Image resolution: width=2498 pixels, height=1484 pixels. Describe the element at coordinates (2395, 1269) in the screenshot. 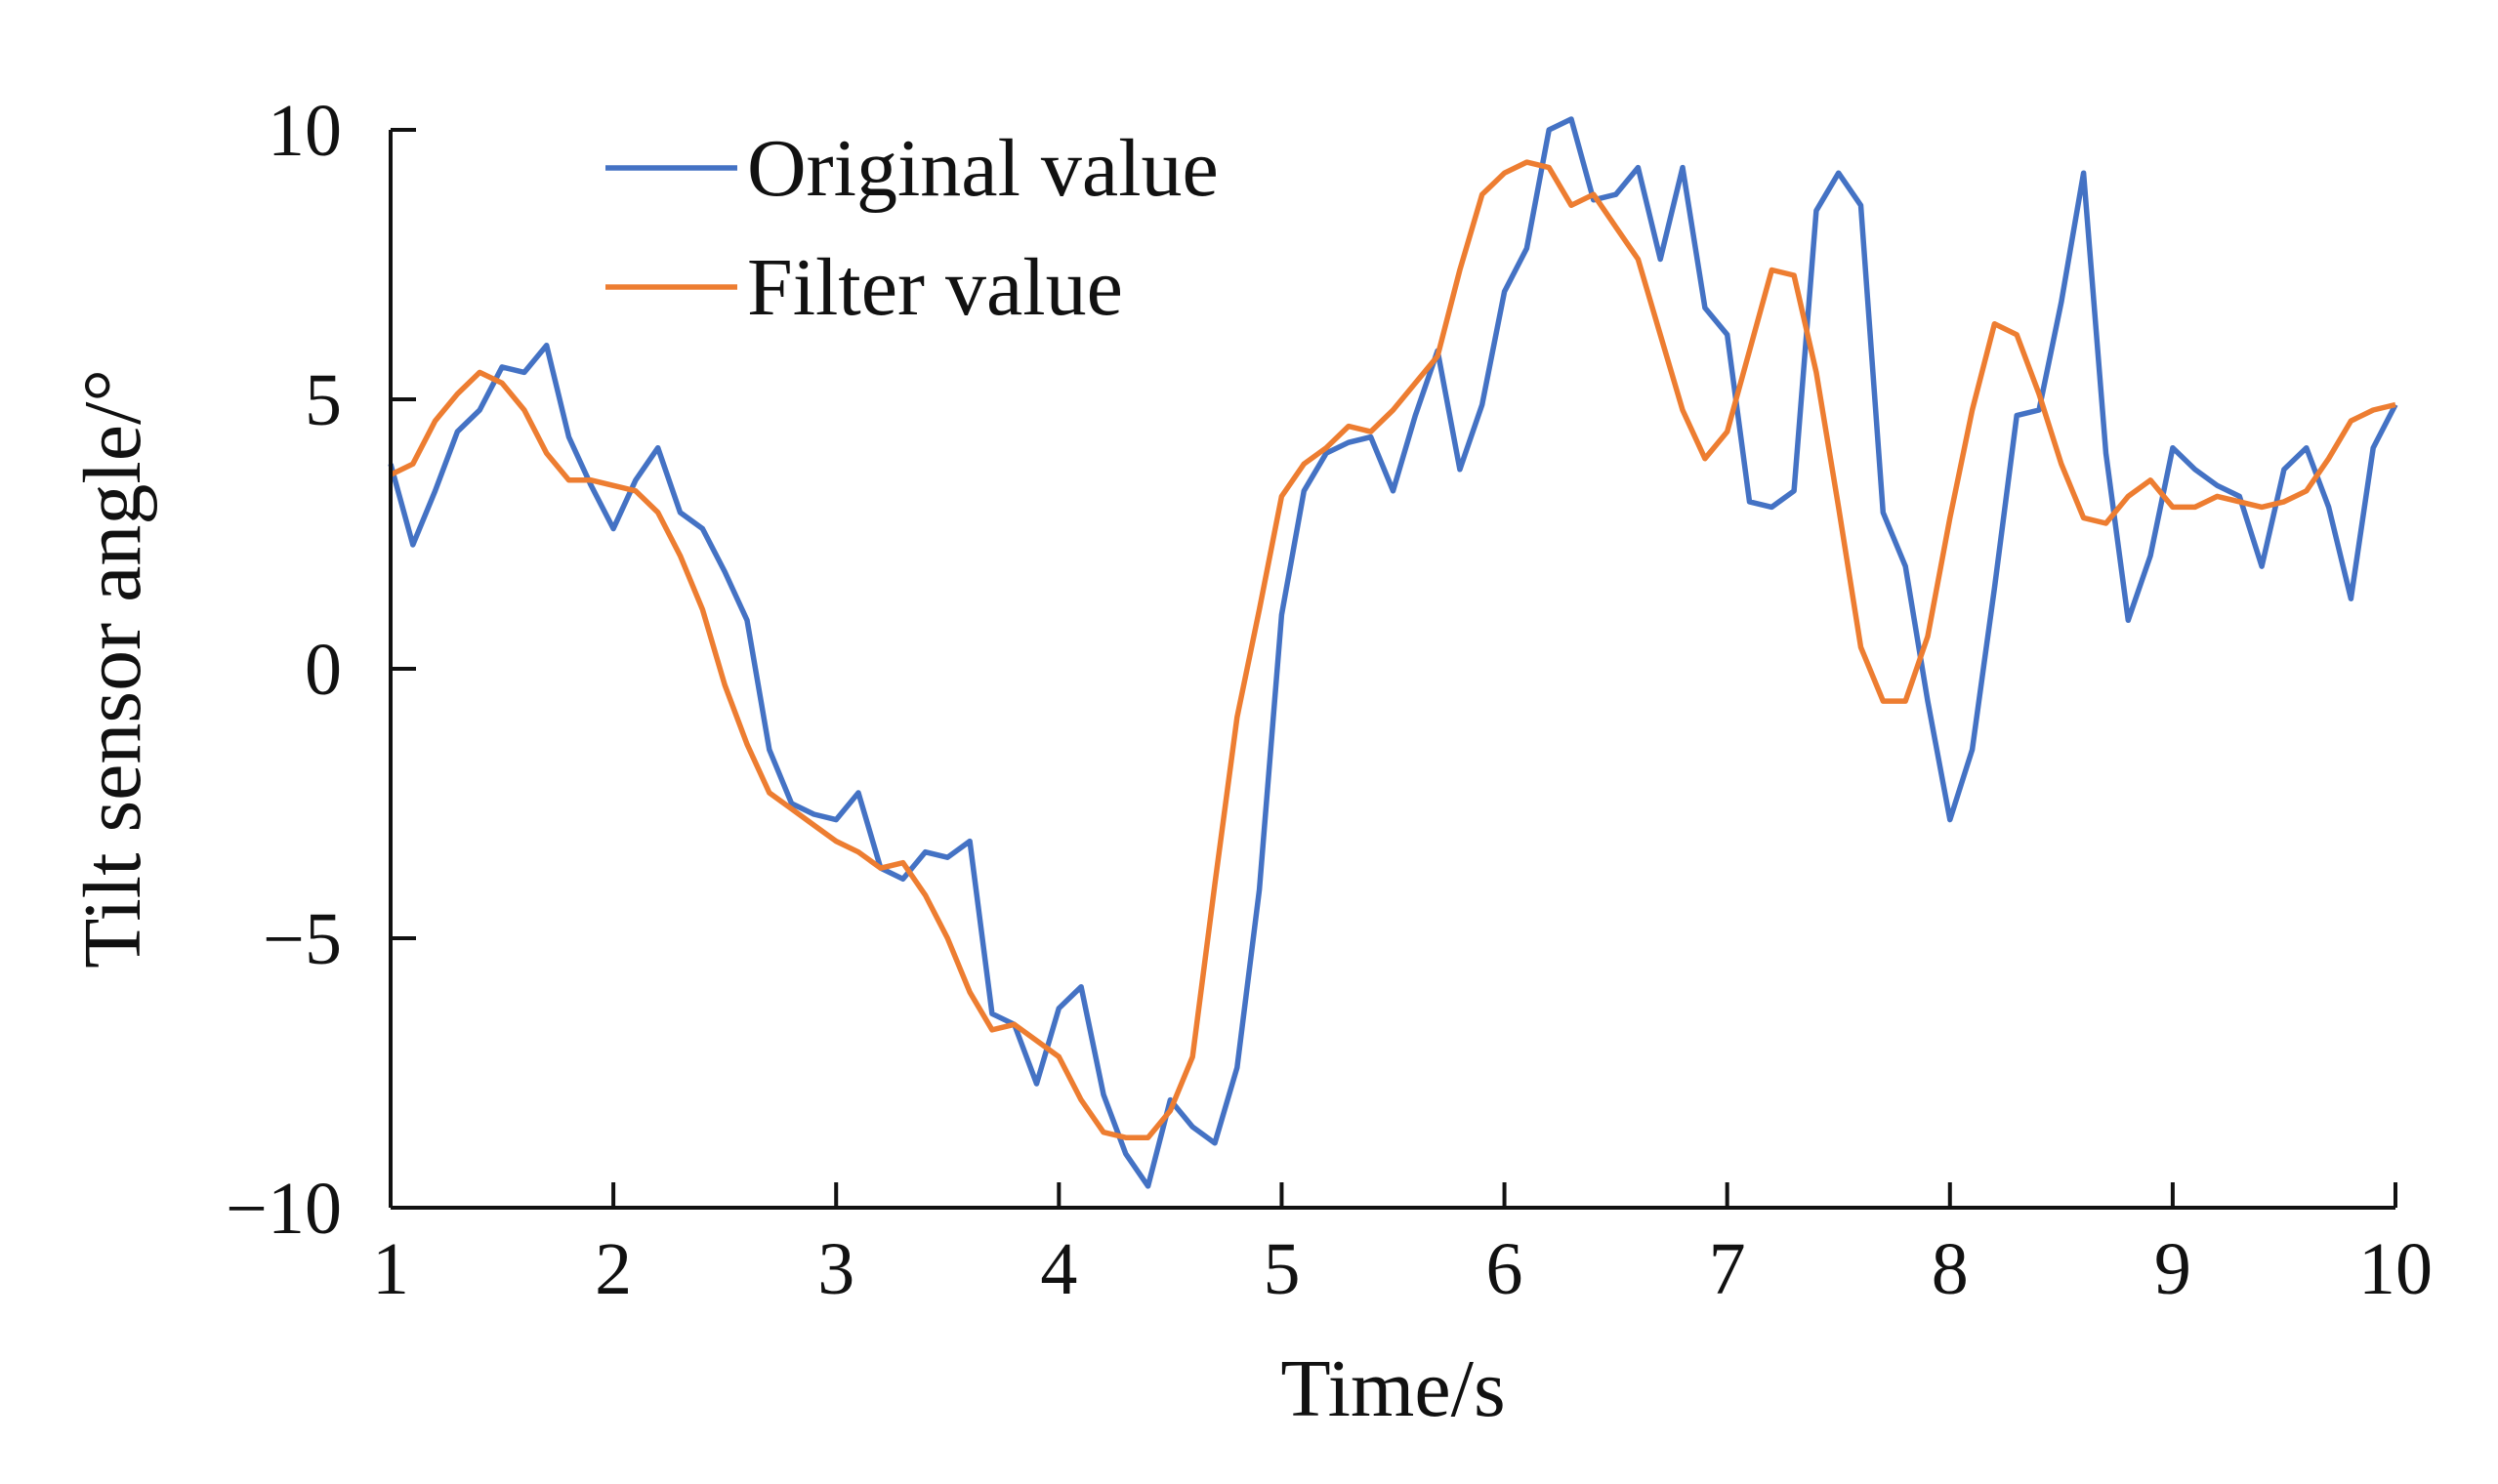

I see `x-tick-label: 10` at that location.